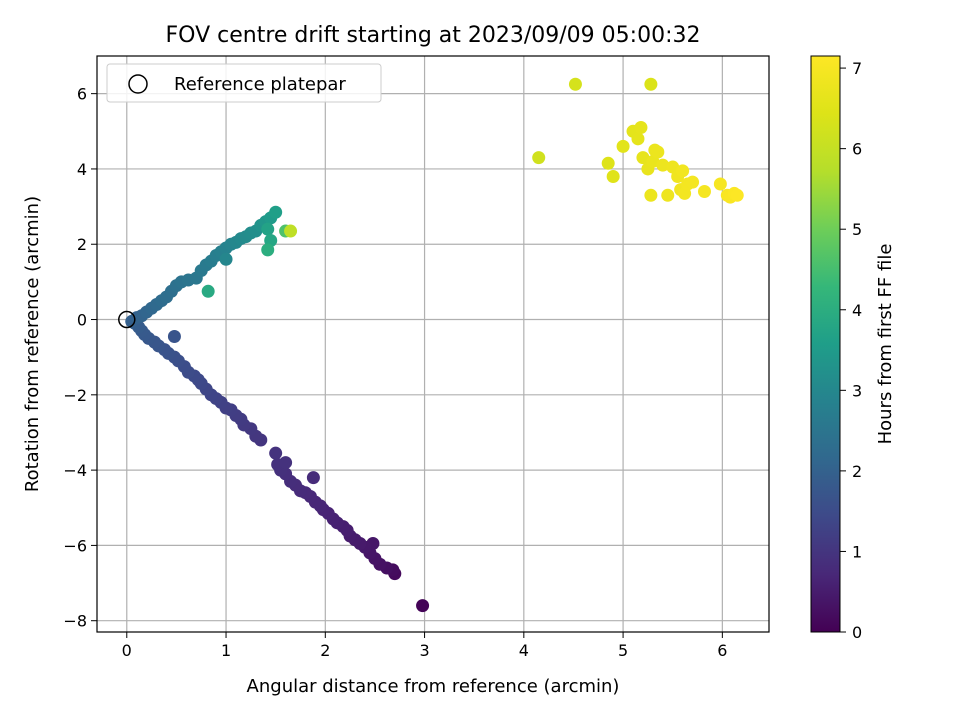 The height and width of the screenshot is (720, 960). What do you see at coordinates (32, 344) in the screenshot?
I see `y-axis-label: Rotation from reference (arcmin)` at bounding box center [32, 344].